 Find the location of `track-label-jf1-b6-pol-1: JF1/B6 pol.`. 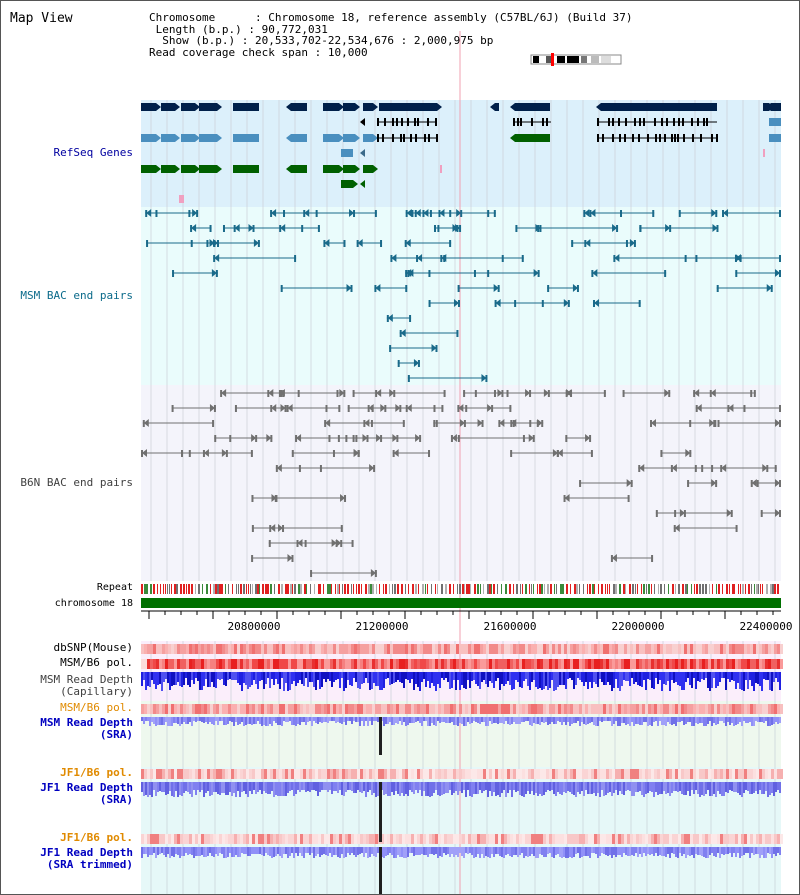

track-label-jf1-b6-pol-1: JF1/B6 pol. is located at coordinates (96, 772).